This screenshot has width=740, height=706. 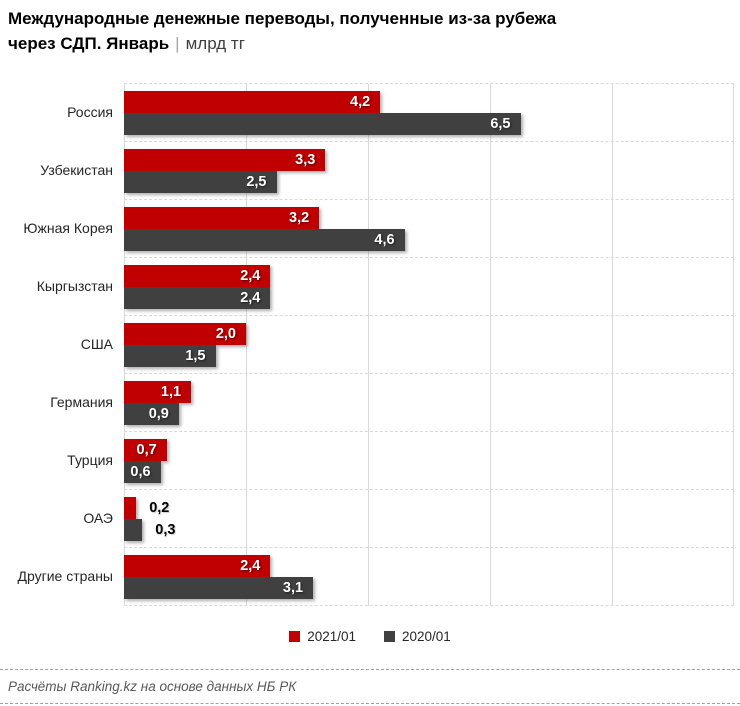 I want to click on category-row: 0,2 0,3, so click(x=429, y=519).